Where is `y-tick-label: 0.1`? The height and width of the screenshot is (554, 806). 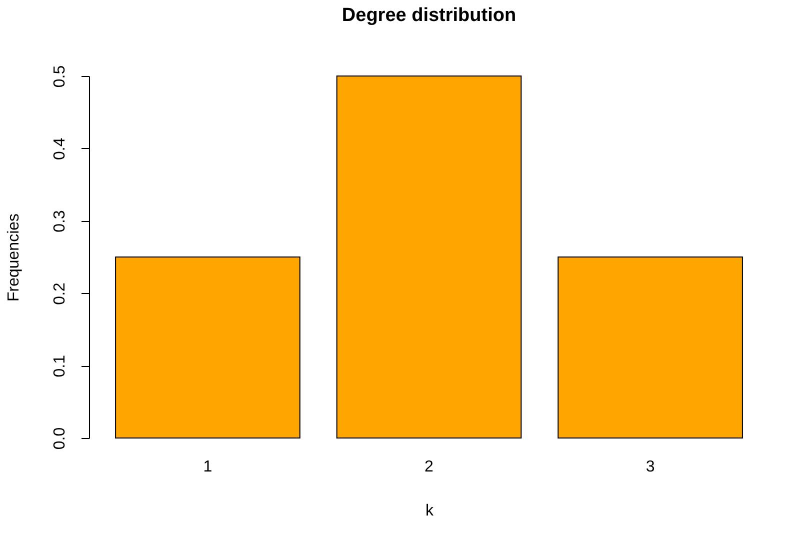
y-tick-label: 0.1 is located at coordinates (60, 366).